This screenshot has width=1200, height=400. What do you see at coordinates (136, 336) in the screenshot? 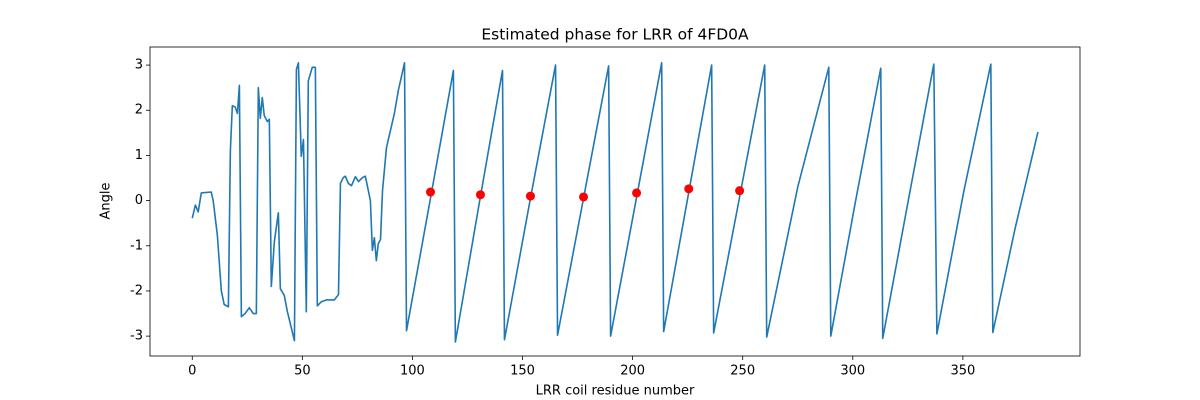
I see `y-tick-label: -3` at bounding box center [136, 336].